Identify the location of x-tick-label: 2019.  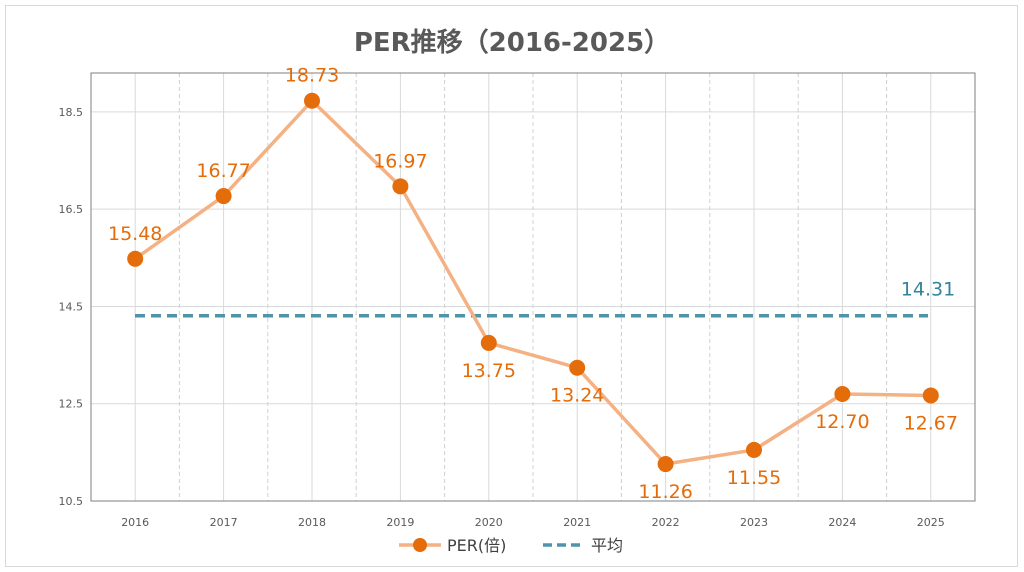
(400, 522).